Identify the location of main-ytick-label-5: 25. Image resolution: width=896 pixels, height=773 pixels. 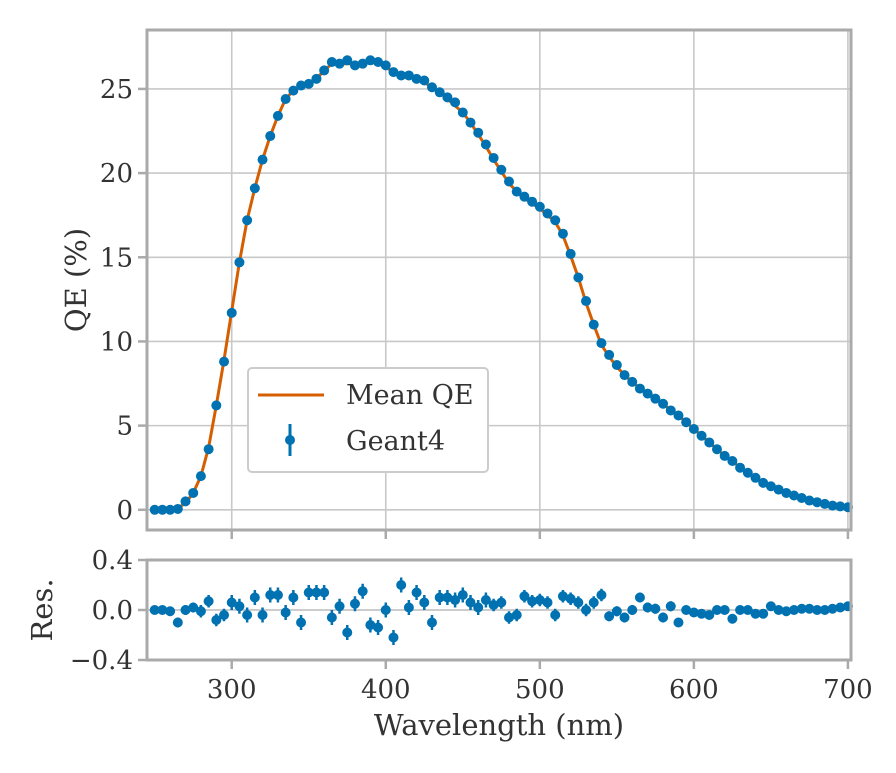
(116, 90).